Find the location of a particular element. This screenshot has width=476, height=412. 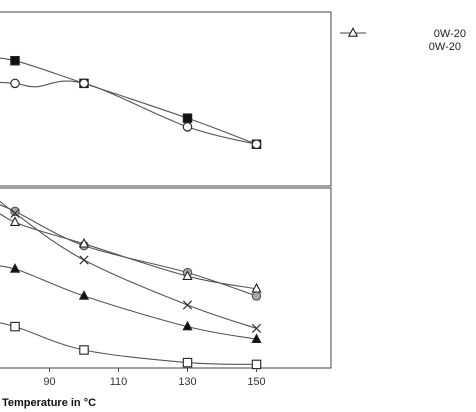

x-axis: 90 110 130 150 is located at coordinates (154, 378).